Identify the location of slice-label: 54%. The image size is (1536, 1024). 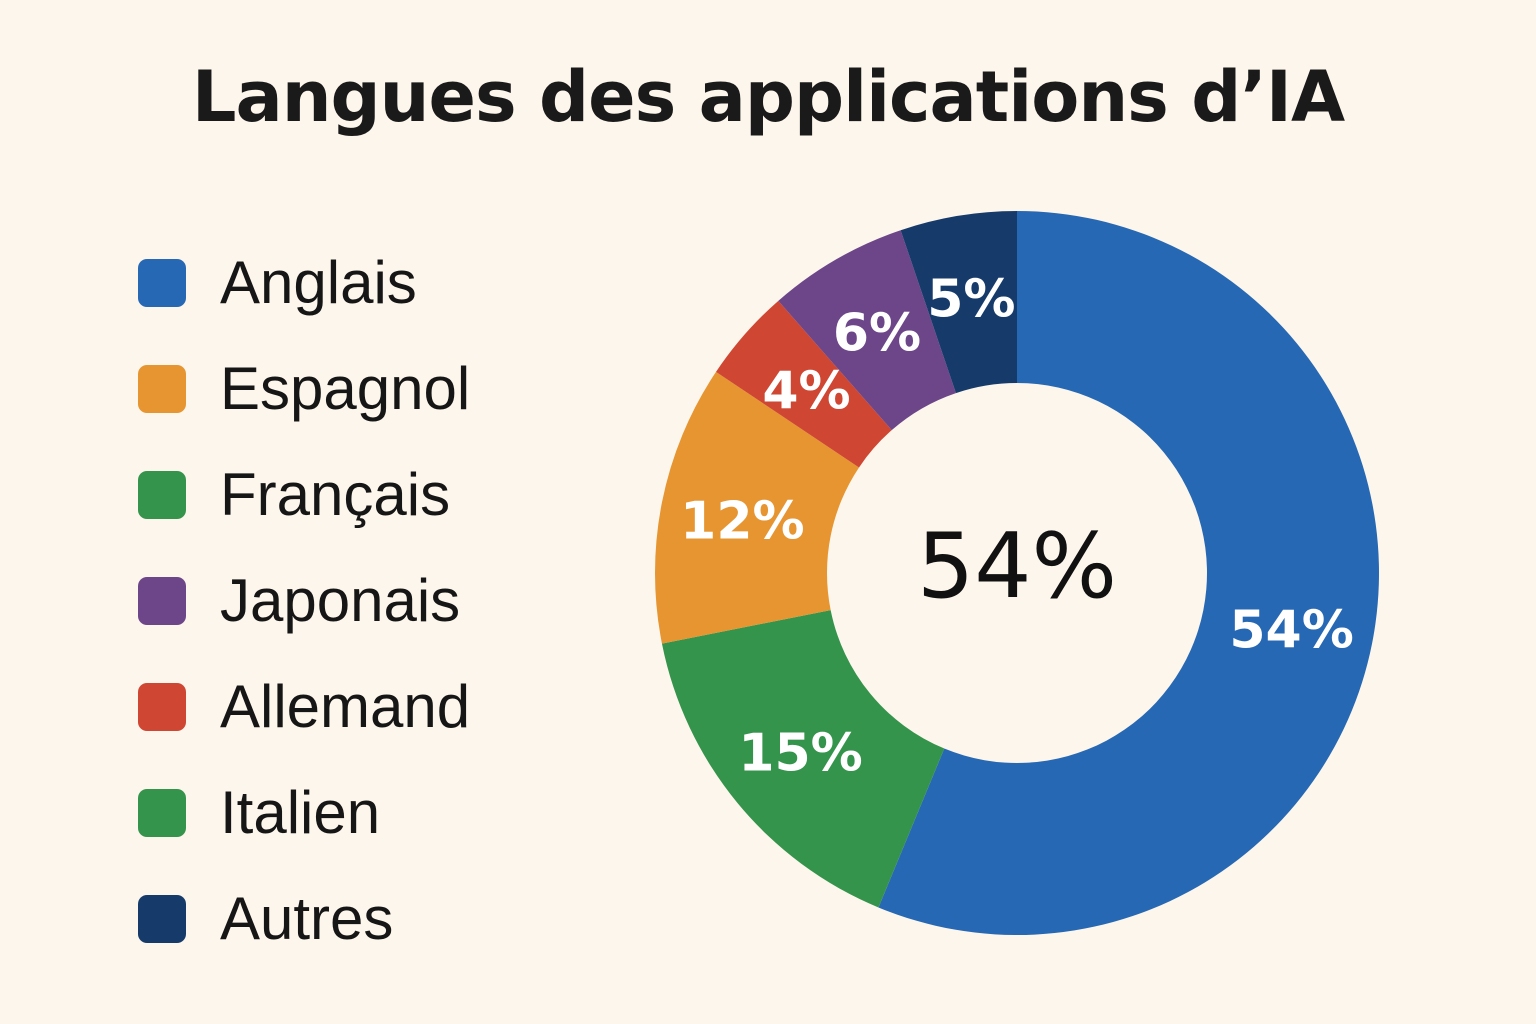
(1291, 631).